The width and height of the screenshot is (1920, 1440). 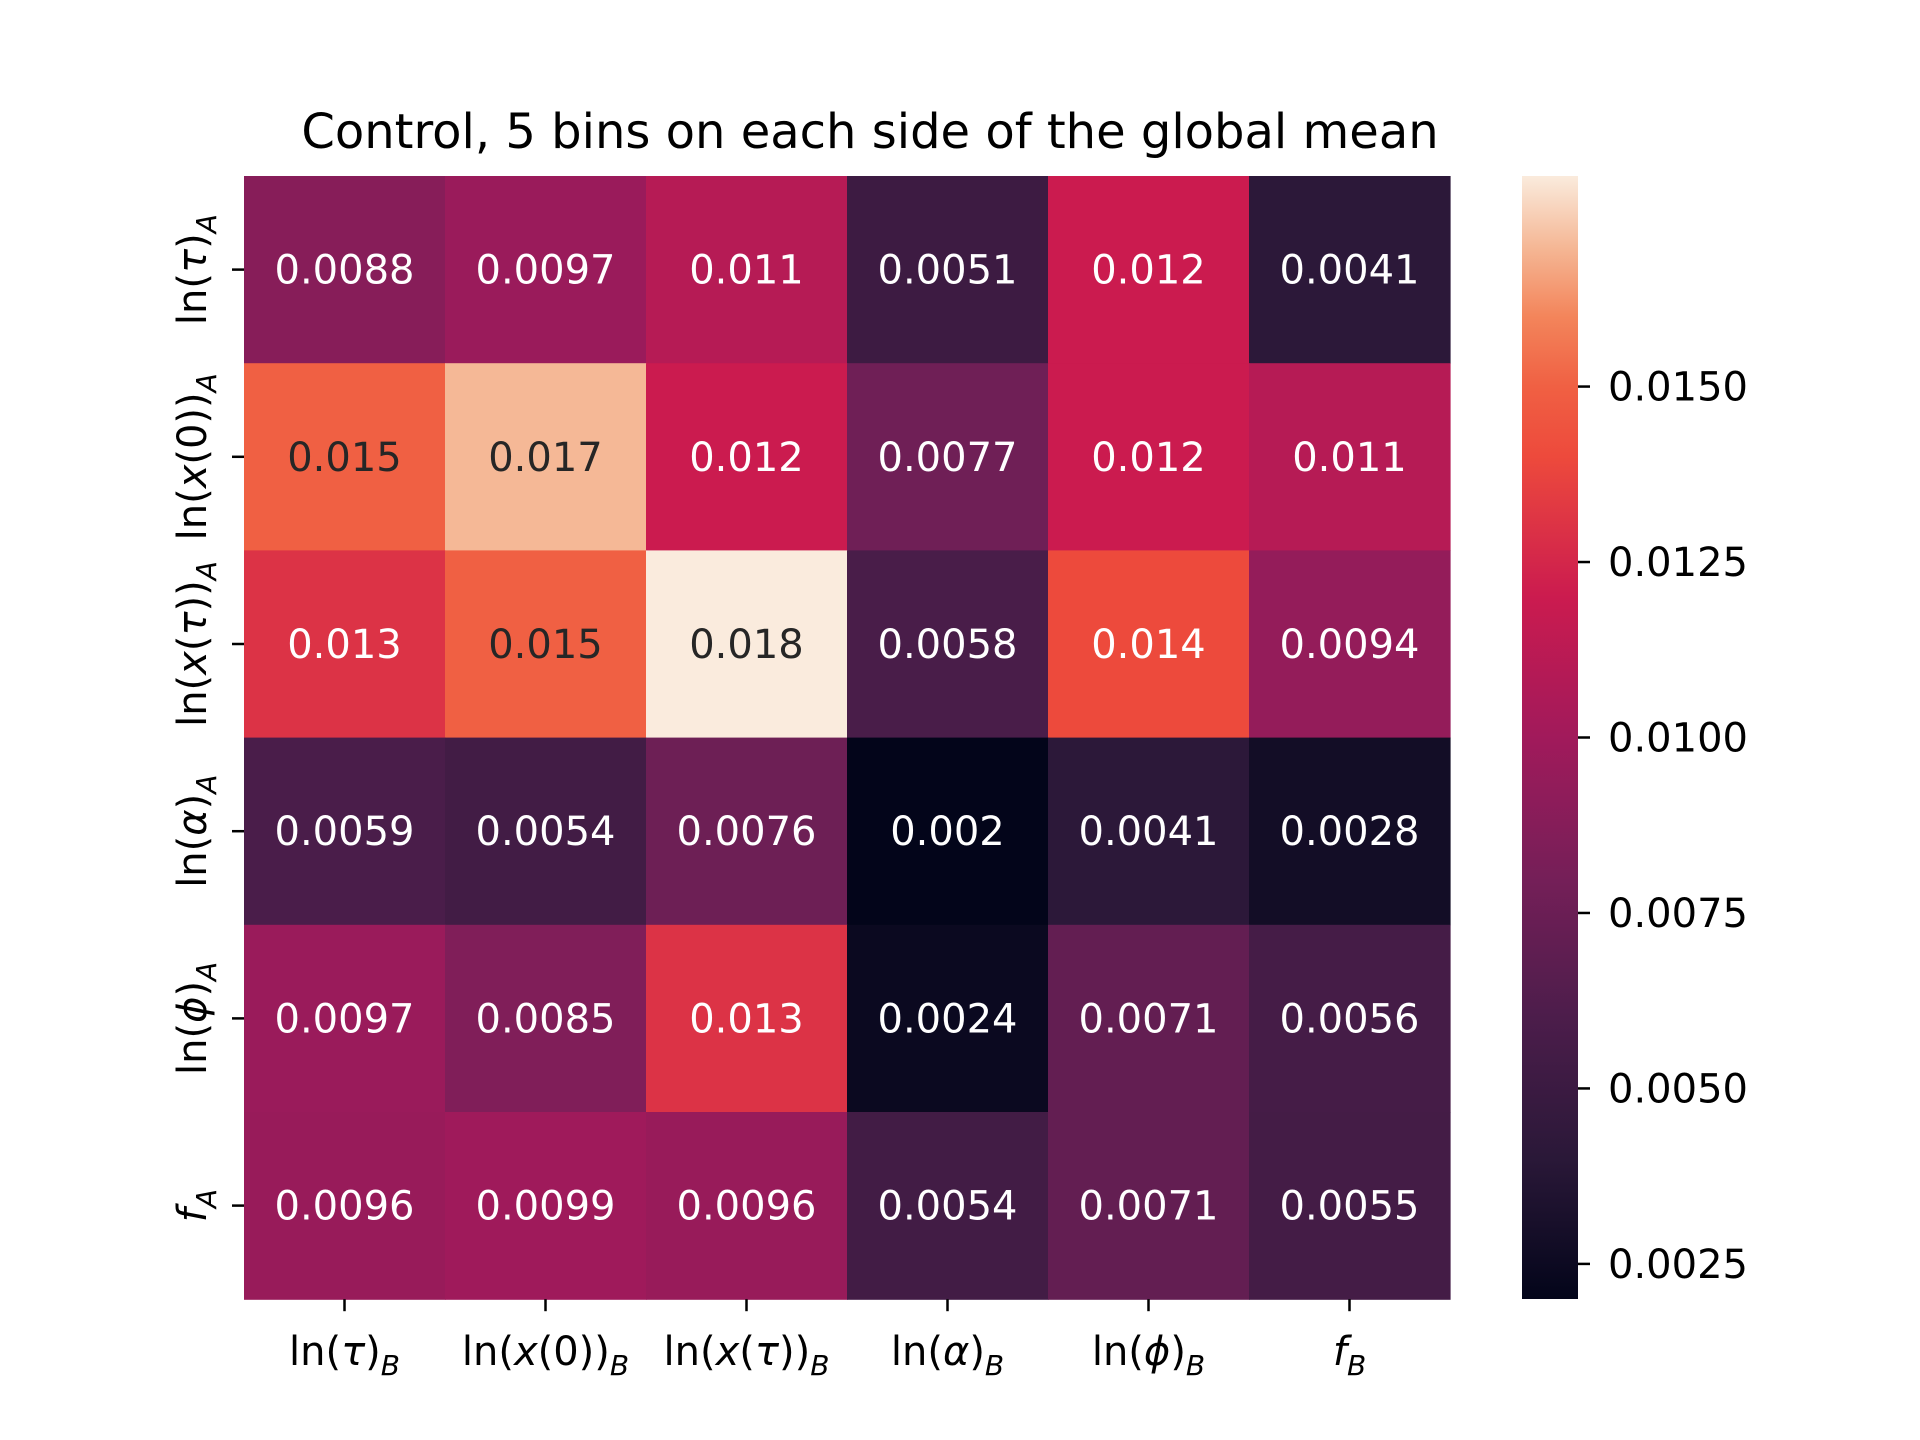 I want to click on cell-label-r1-c2: 0.012, so click(x=746, y=458).